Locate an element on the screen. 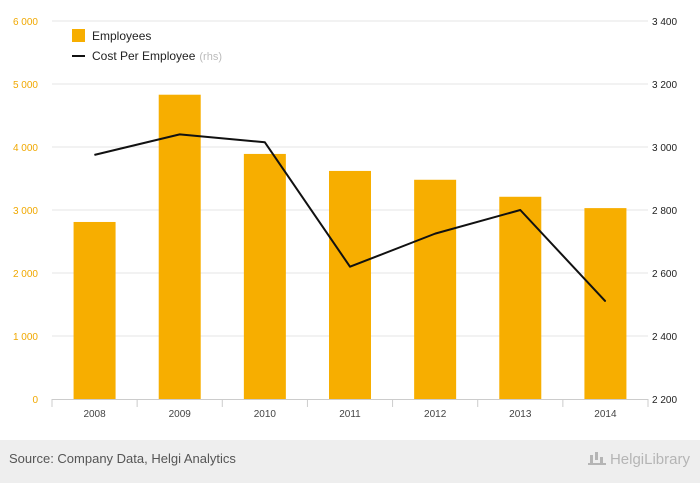 Image resolution: width=700 pixels, height=483 pixels. library-icon is located at coordinates (596, 457).